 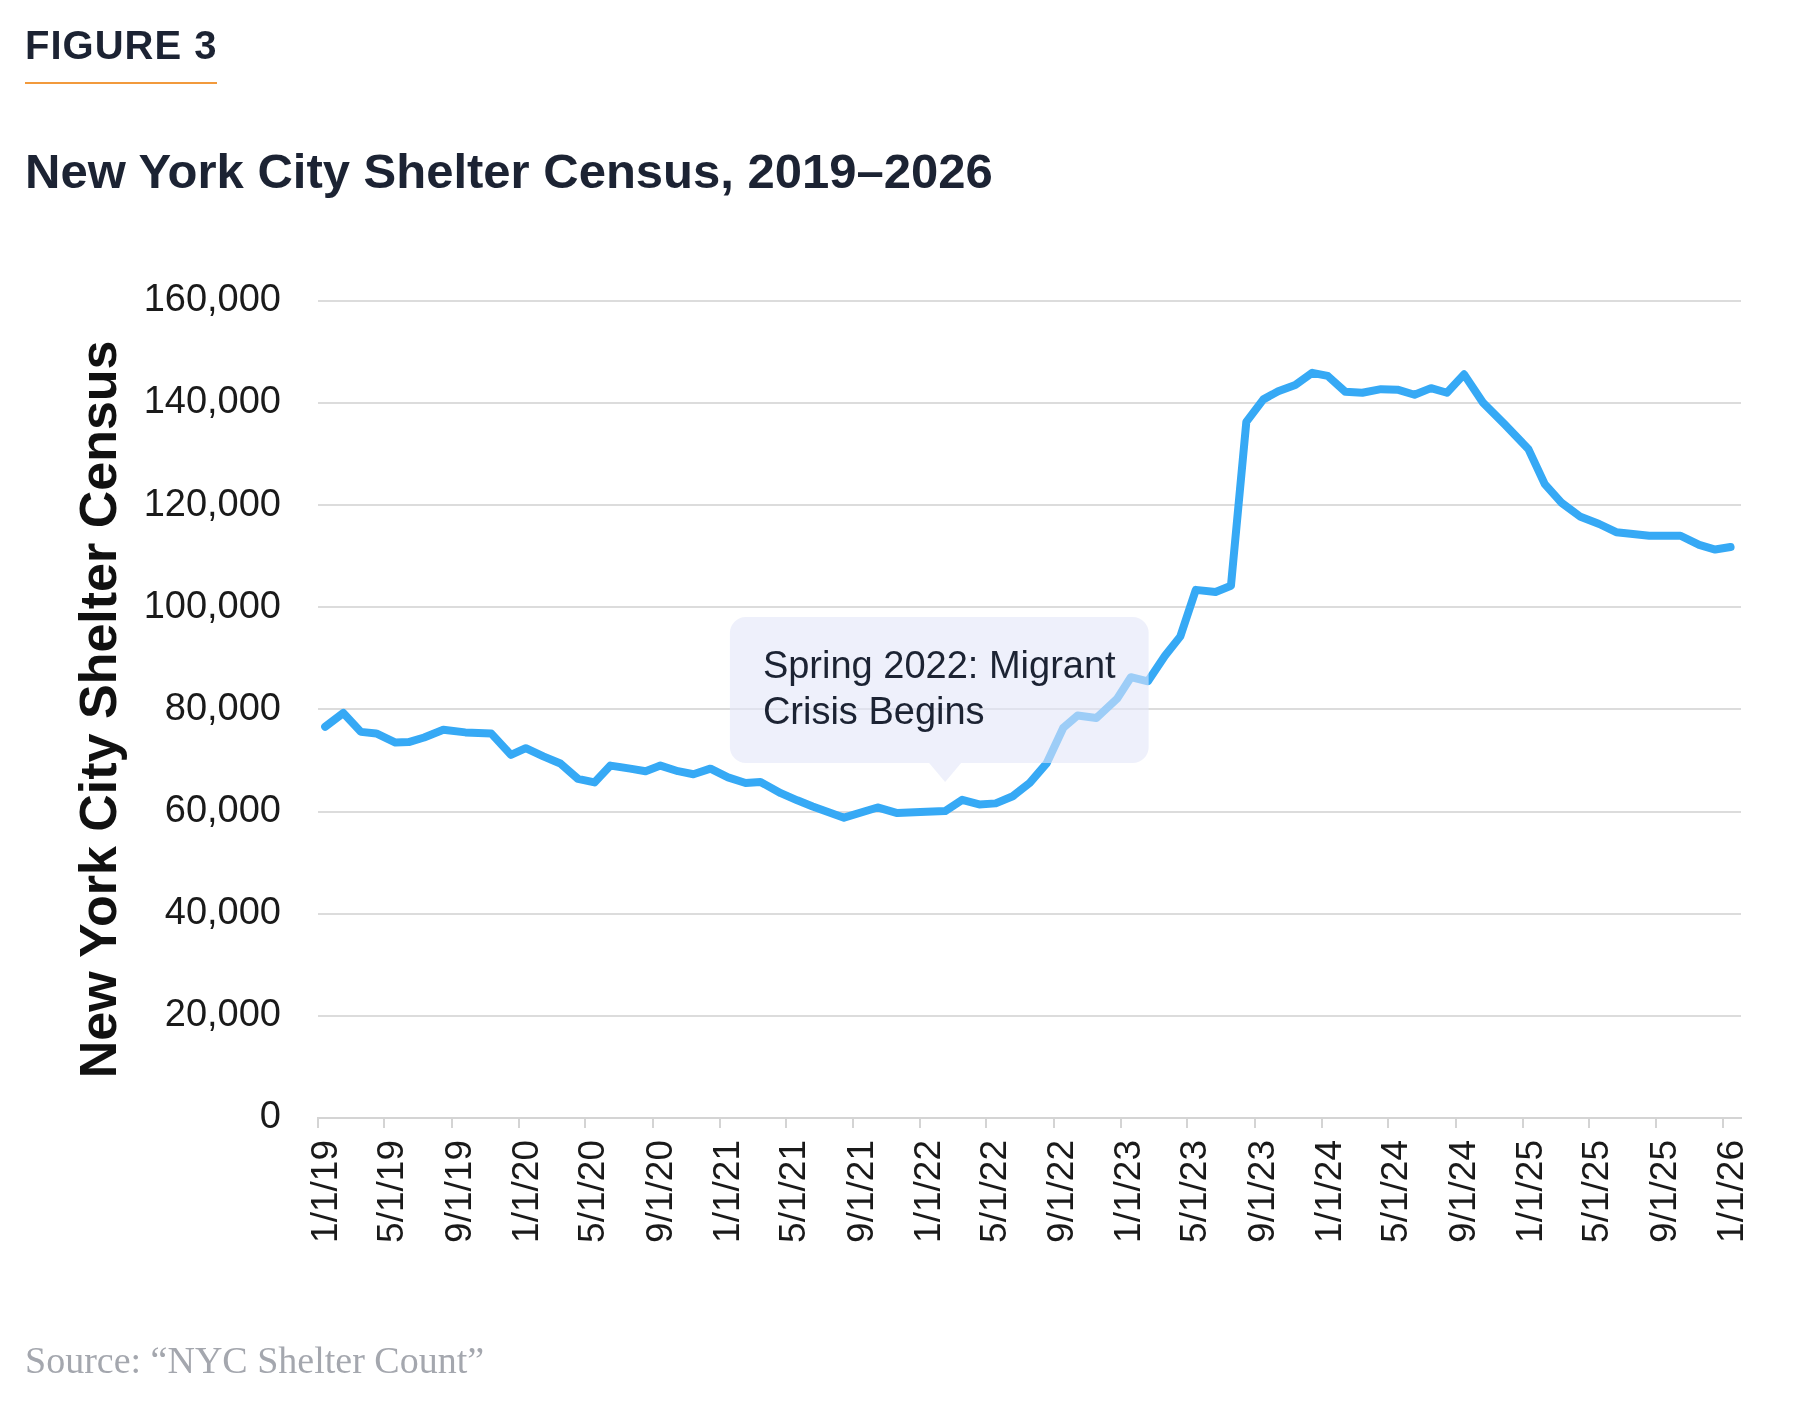 What do you see at coordinates (222, 911) in the screenshot?
I see `y-tick-label: 40,000` at bounding box center [222, 911].